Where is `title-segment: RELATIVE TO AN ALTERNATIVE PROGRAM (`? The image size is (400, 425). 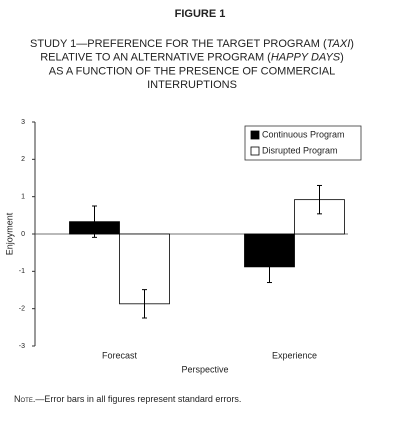 title-segment: RELATIVE TO AN ALTERNATIVE PROGRAM ( is located at coordinates (155, 58).